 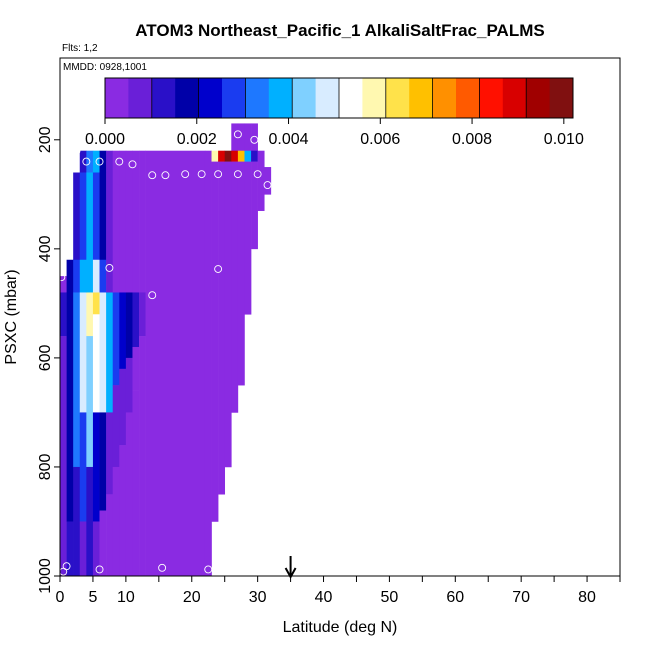 I want to click on colorbar-tick-label-5: 0.010, so click(x=564, y=139).